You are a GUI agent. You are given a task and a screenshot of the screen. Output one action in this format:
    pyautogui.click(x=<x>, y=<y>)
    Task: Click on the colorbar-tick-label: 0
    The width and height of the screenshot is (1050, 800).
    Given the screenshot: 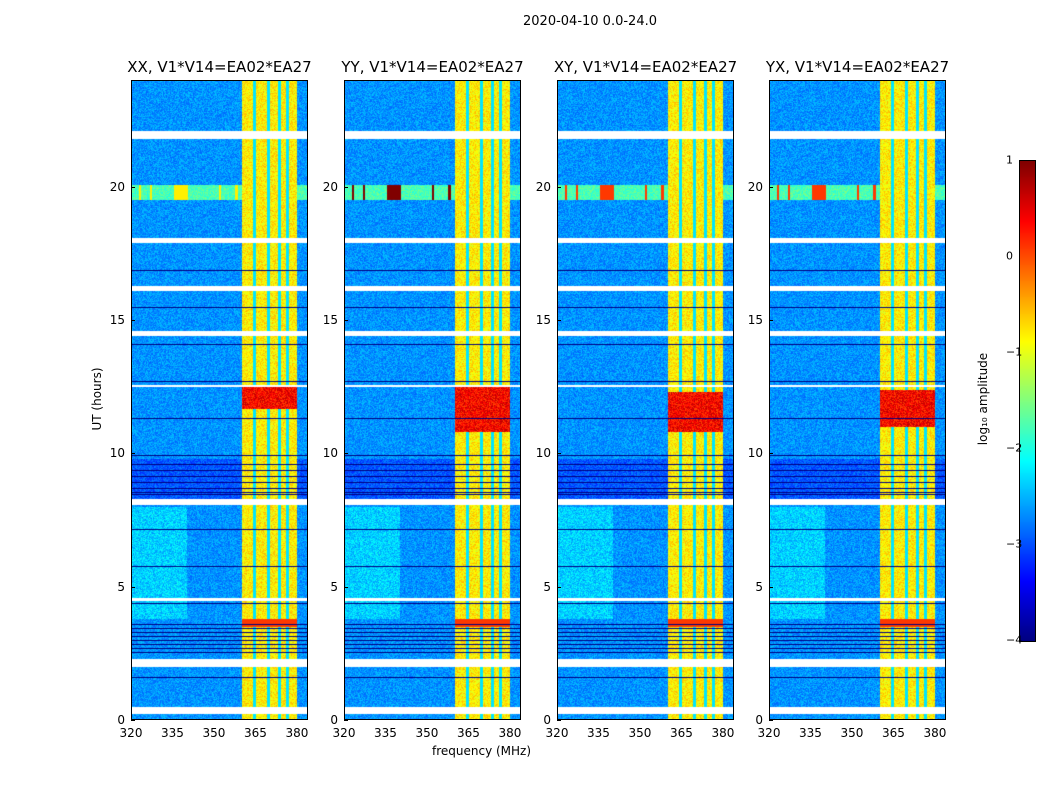 What is the action you would take?
    pyautogui.click(x=1009, y=256)
    